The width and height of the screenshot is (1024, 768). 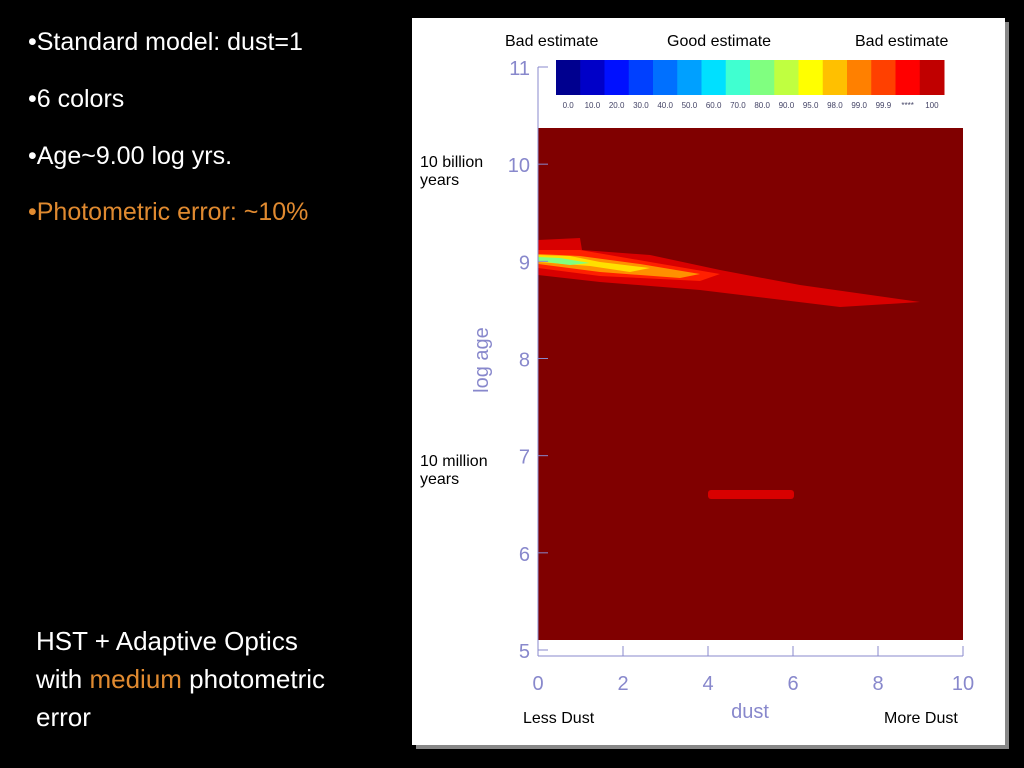 I want to click on colorbar-label: 0.0, so click(x=569, y=105).